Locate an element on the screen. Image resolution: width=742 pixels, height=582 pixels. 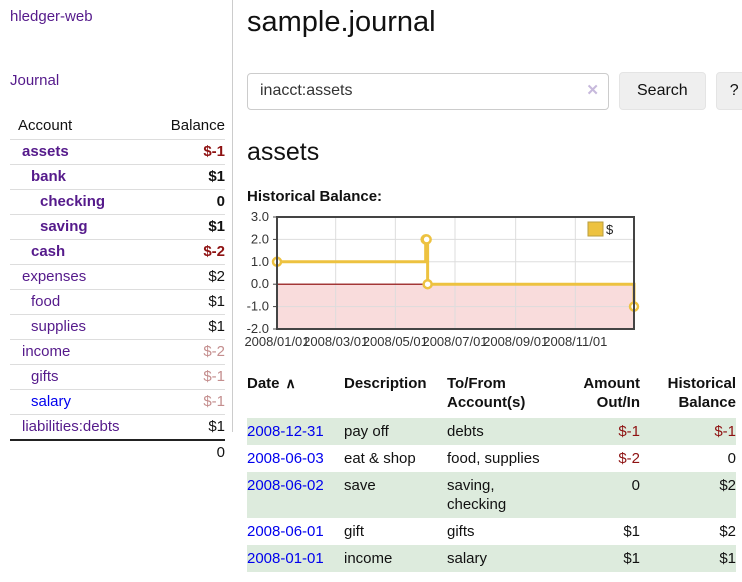
search-input is located at coordinates (428, 91).